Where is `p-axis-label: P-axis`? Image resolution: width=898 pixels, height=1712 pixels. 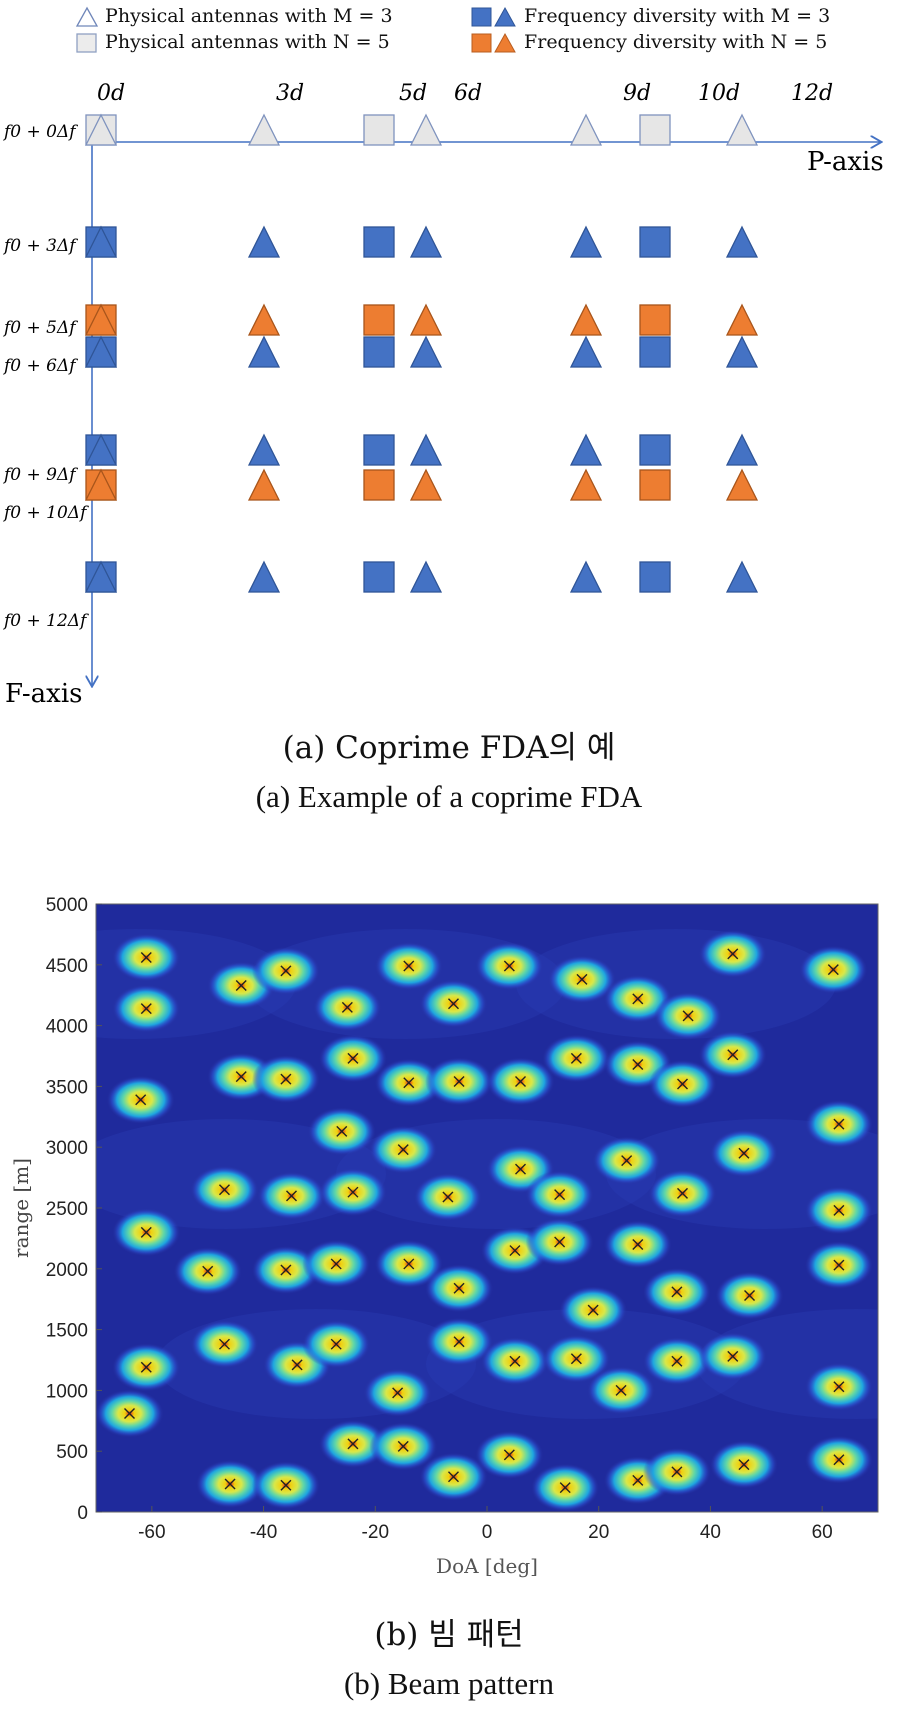 p-axis-label: P-axis is located at coordinates (845, 162).